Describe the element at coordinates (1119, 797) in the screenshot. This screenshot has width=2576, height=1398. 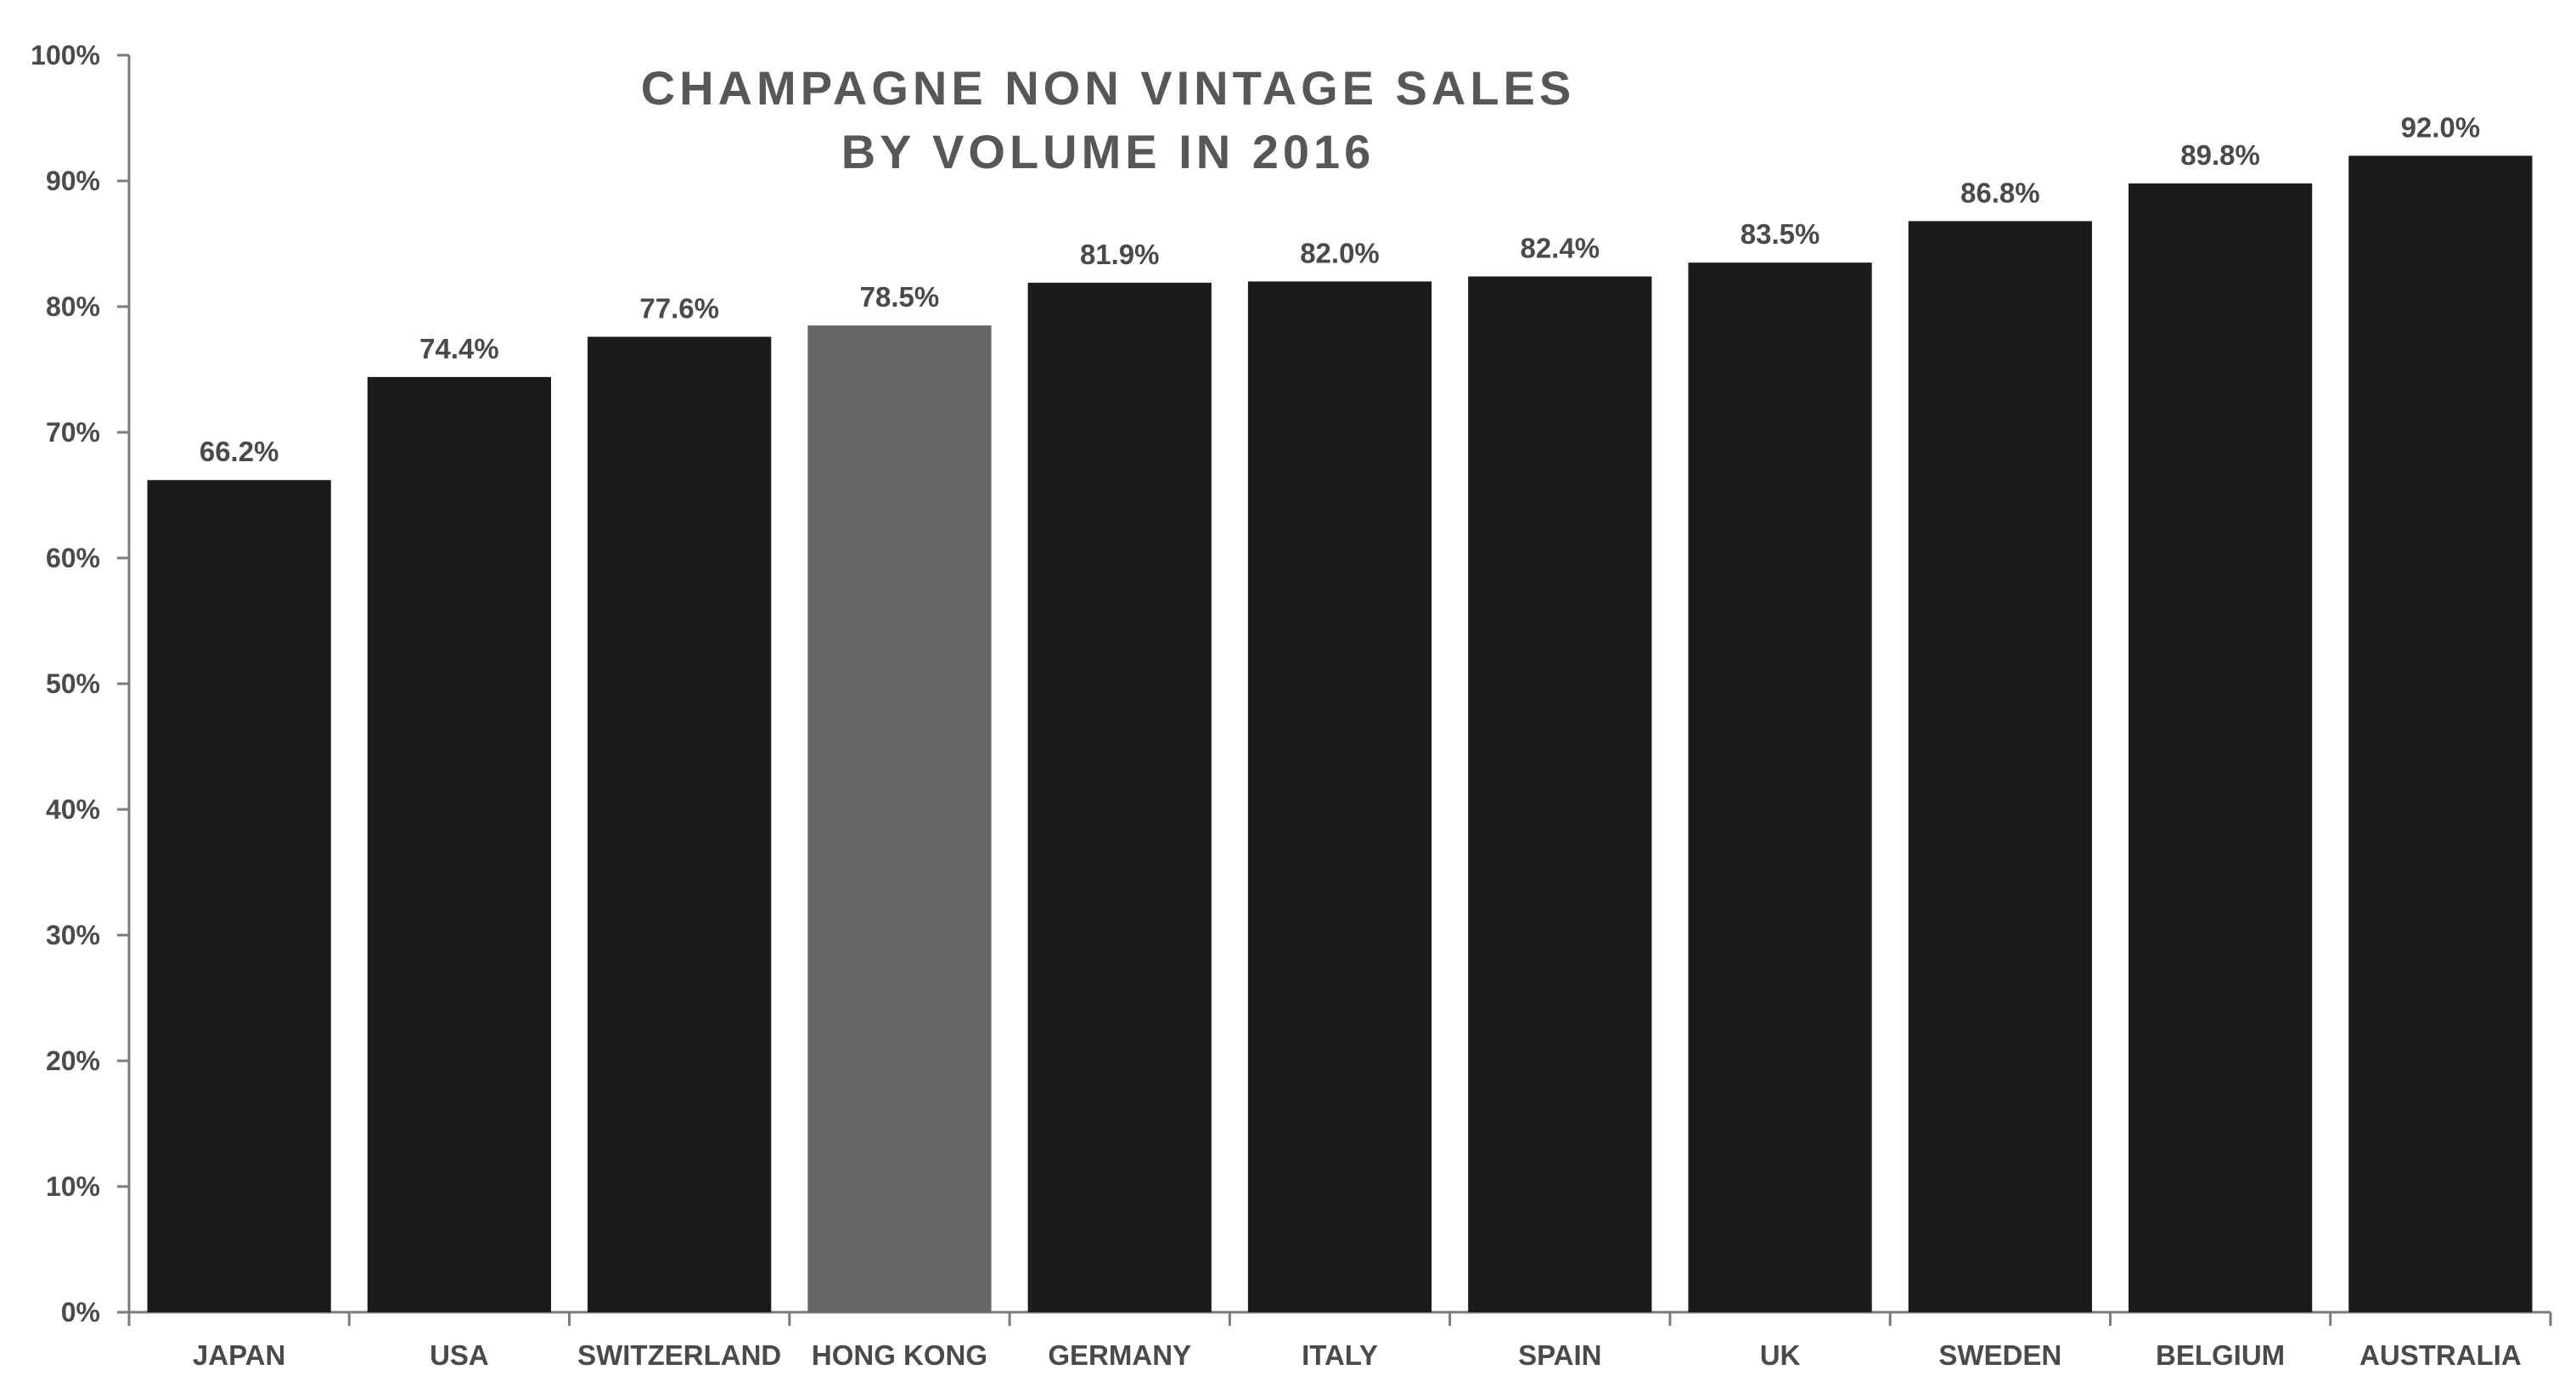
I see `bar-germany` at that location.